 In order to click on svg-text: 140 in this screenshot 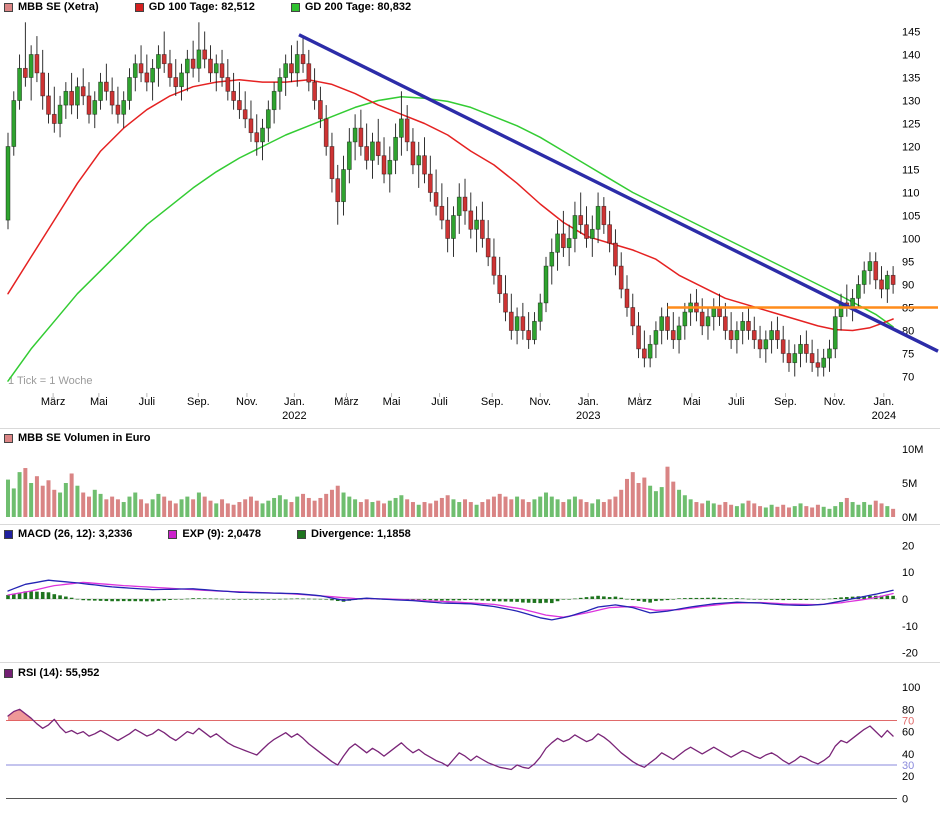, I will do `click(911, 56)`.